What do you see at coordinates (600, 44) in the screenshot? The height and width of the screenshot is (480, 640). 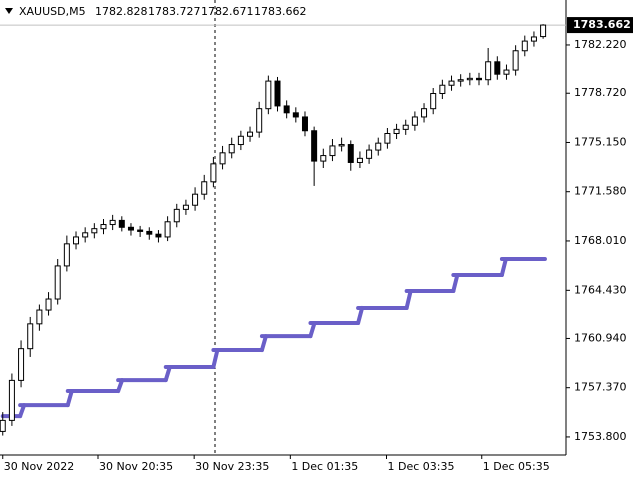 I see `y-tick-label: 1782.220` at bounding box center [600, 44].